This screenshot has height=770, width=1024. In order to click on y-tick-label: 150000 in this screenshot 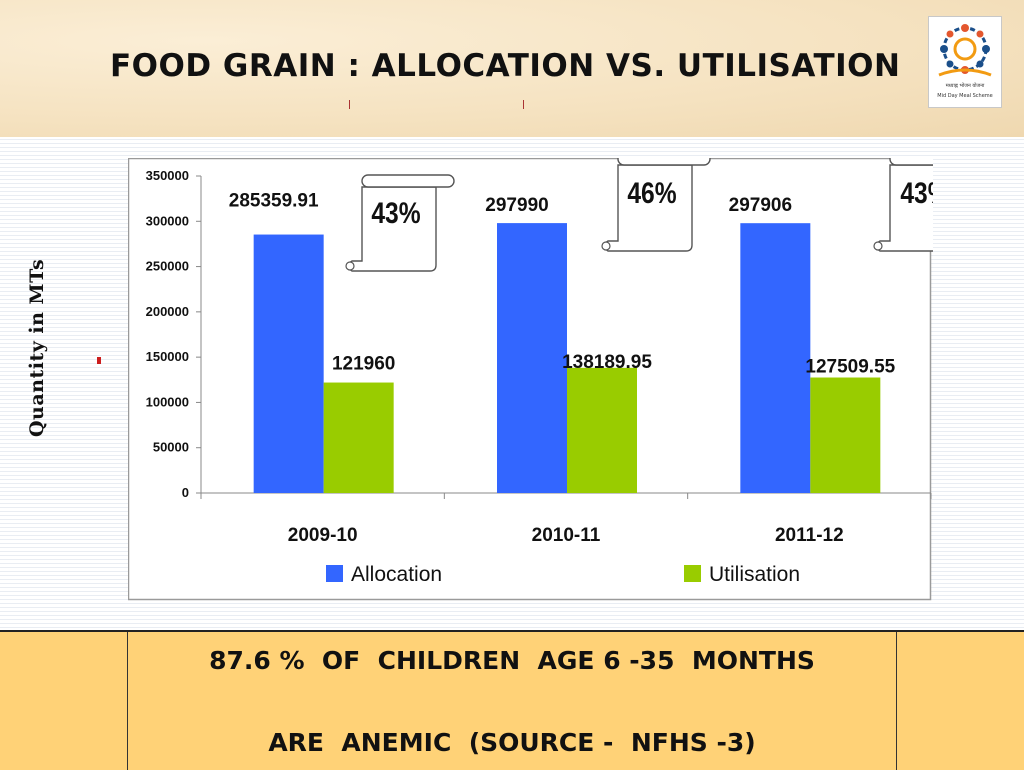, I will do `click(167, 356)`.